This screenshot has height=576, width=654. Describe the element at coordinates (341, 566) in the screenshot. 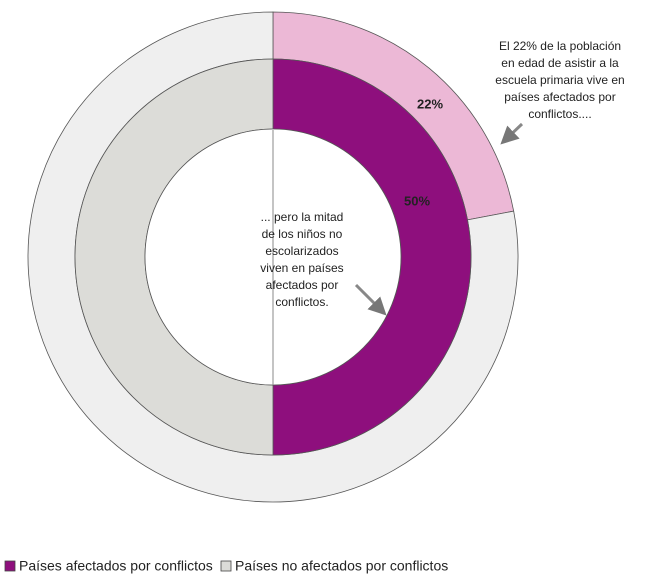

I see `legend-label: Países no afectados por conflictos` at that location.